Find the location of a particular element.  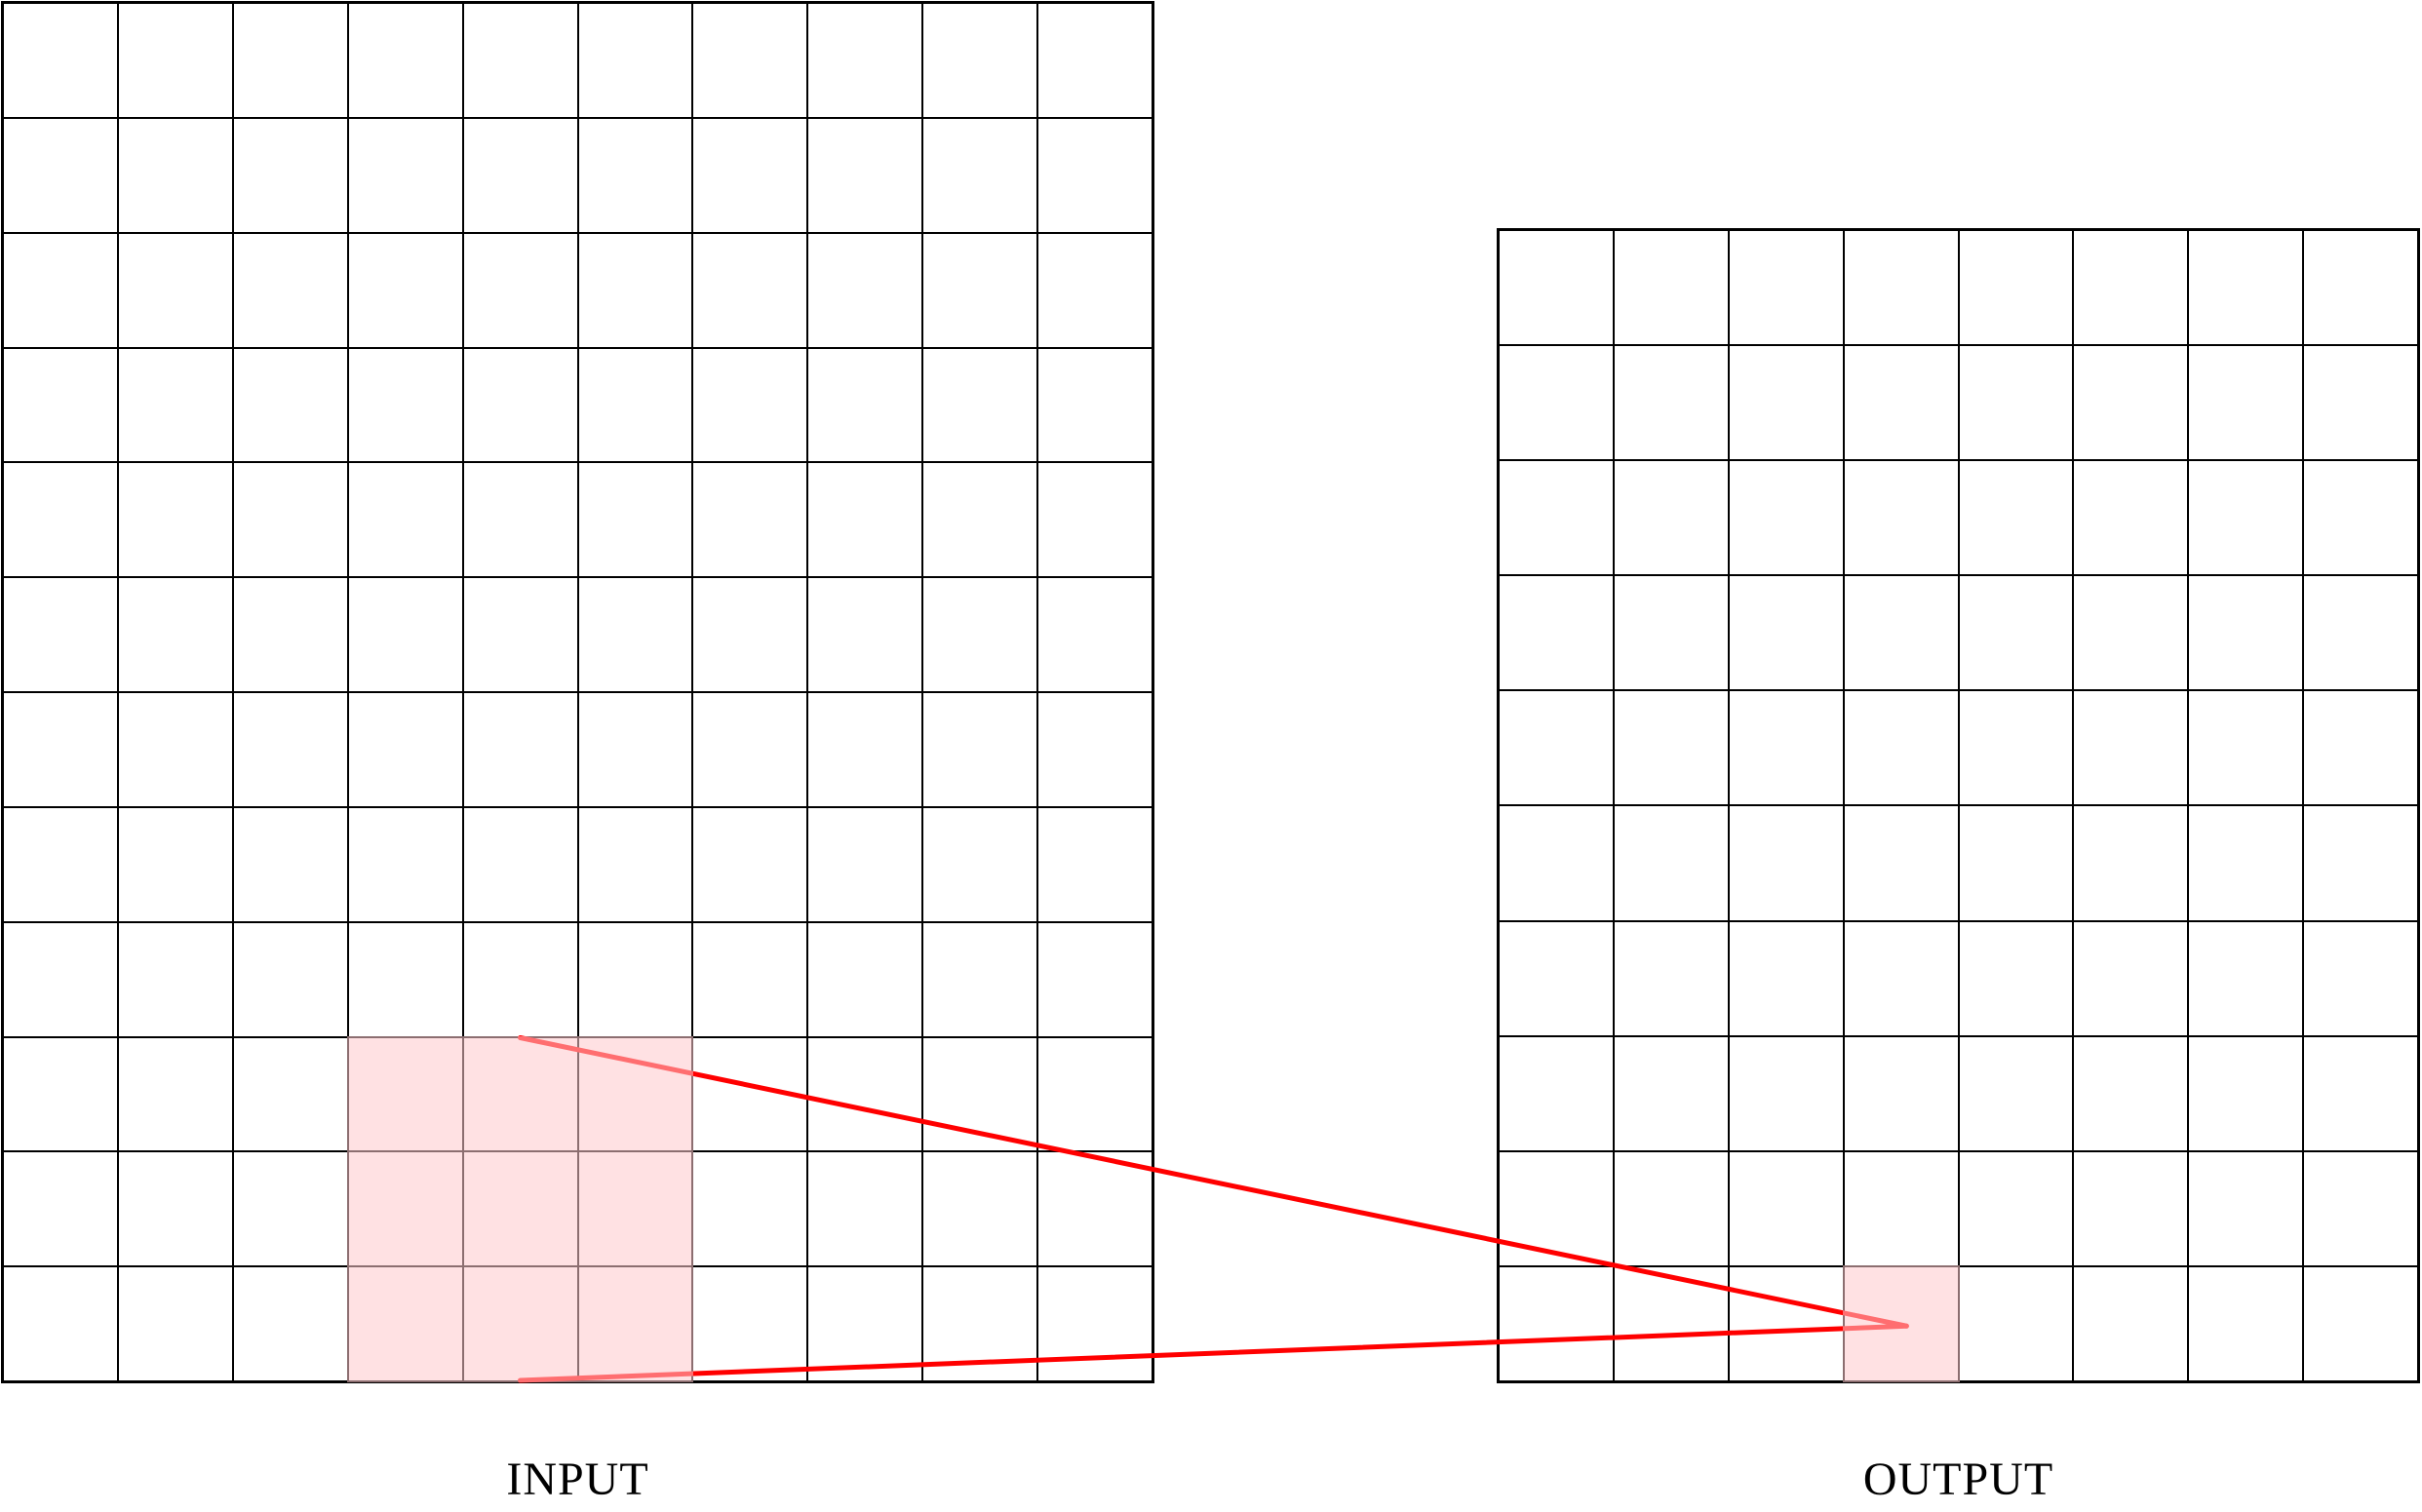

output-label: OUTPUT is located at coordinates (1958, 1479).